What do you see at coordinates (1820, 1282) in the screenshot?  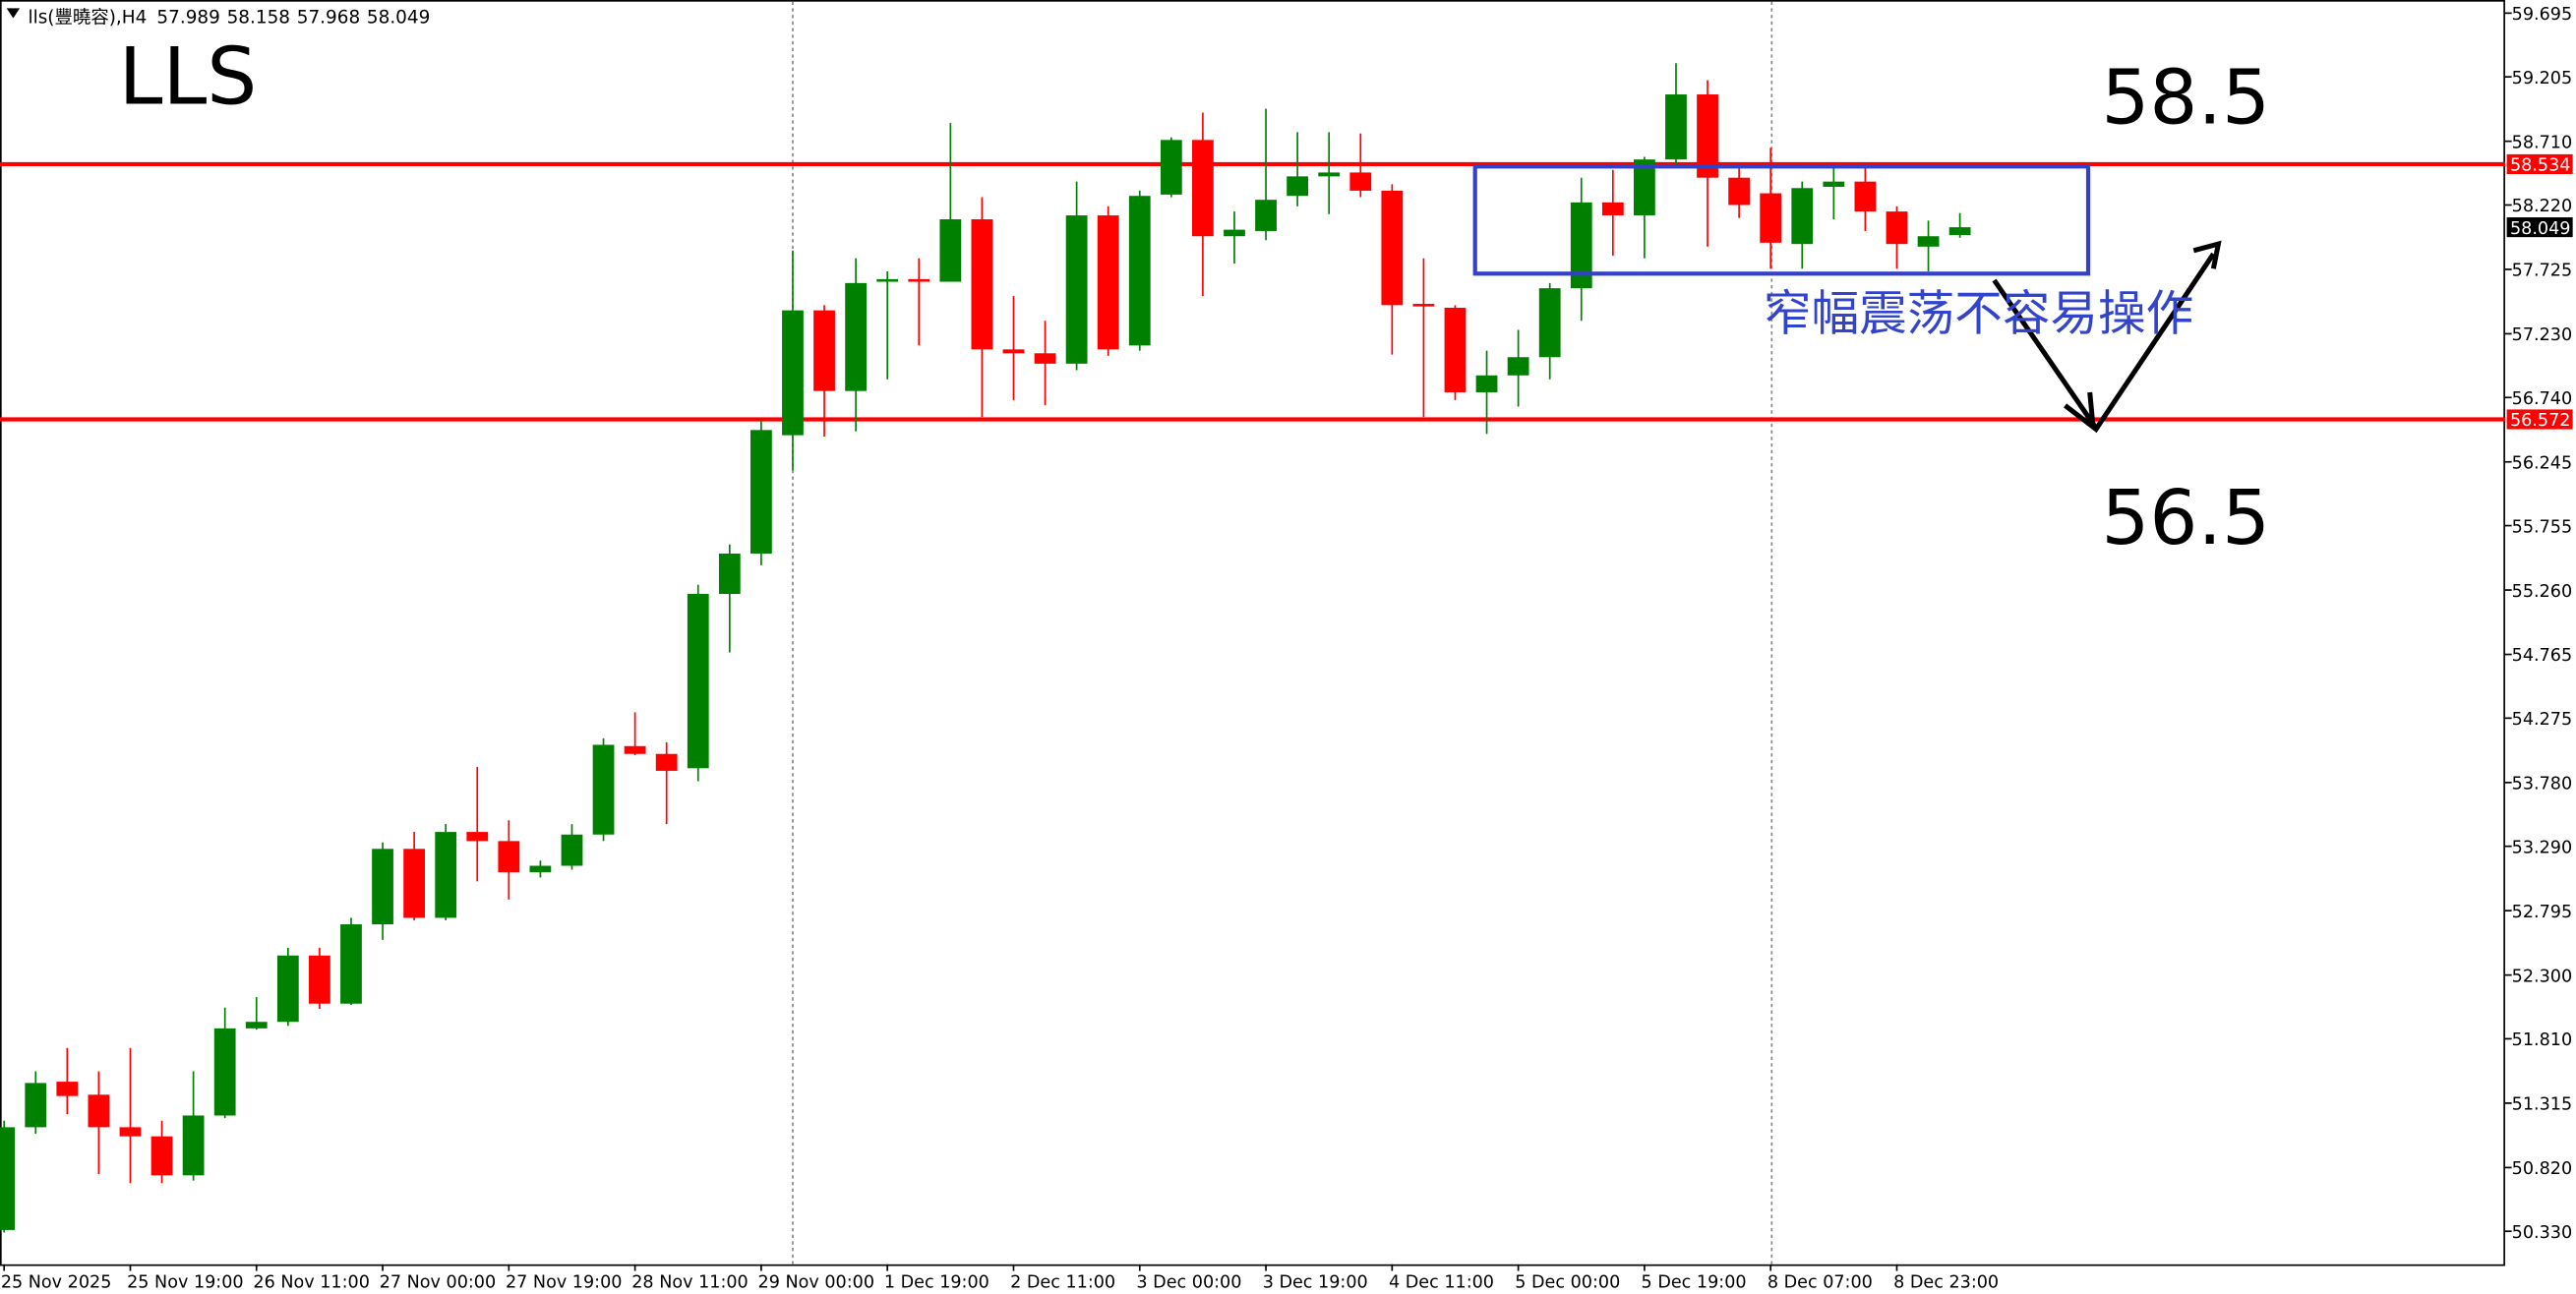 I see `x-tick-label: 8 Dec 07:00` at bounding box center [1820, 1282].